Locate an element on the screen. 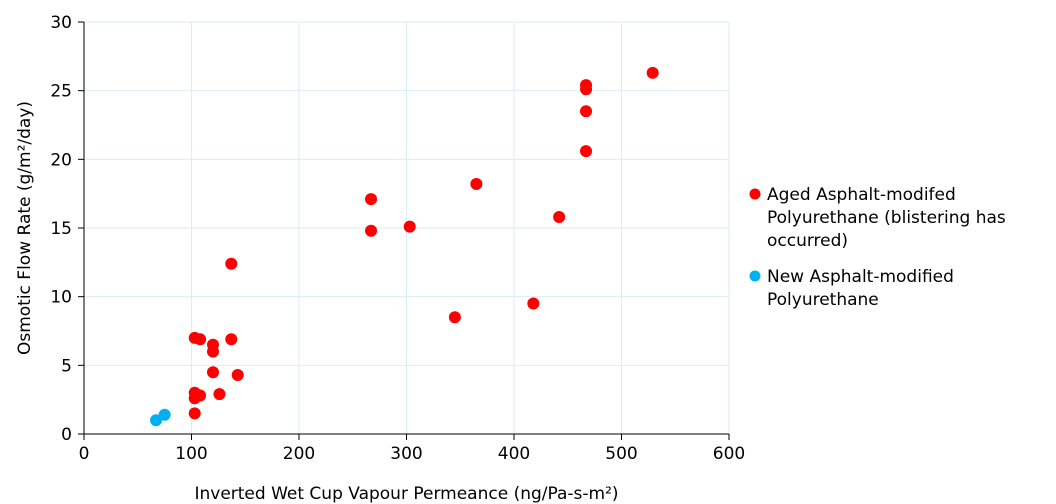 This screenshot has width=1056, height=504. legend-marker-new is located at coordinates (755, 276).